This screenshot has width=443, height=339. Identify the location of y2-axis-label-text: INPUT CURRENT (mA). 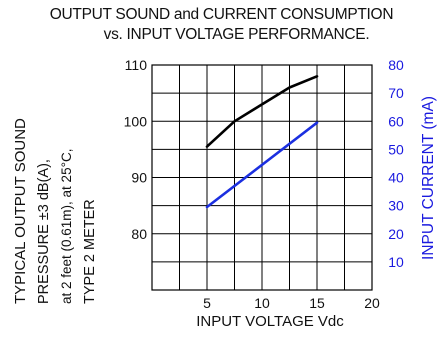
(428, 178).